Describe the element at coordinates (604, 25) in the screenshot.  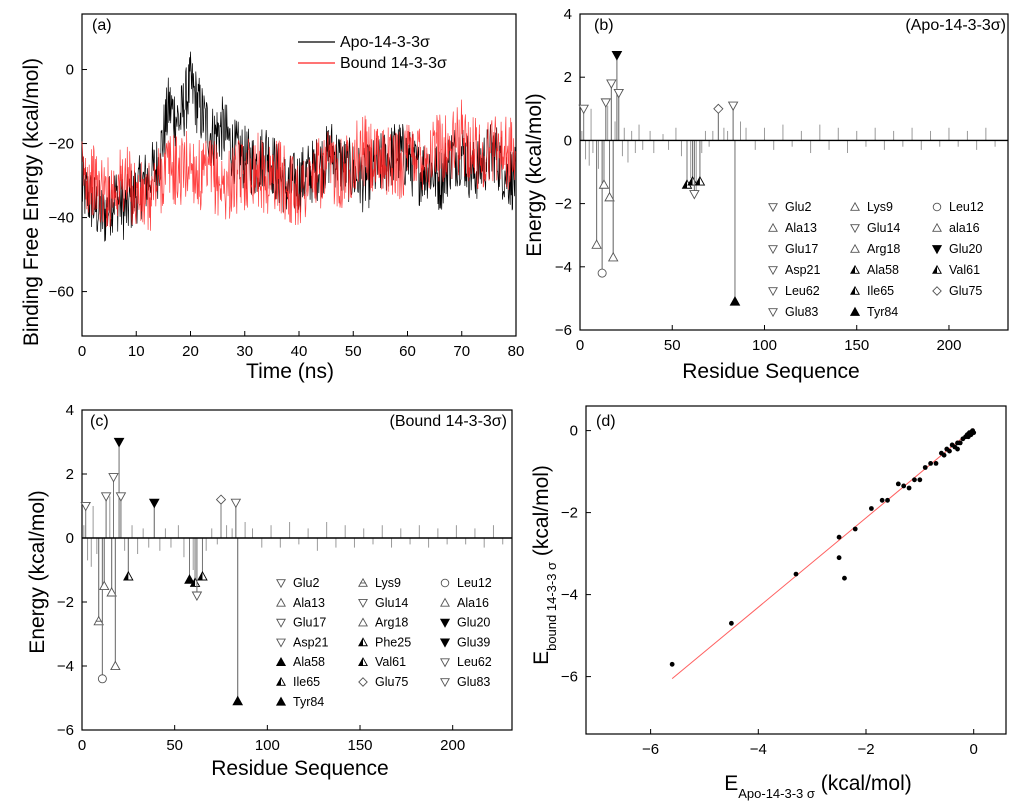
I see `panel-b-label: (b)` at that location.